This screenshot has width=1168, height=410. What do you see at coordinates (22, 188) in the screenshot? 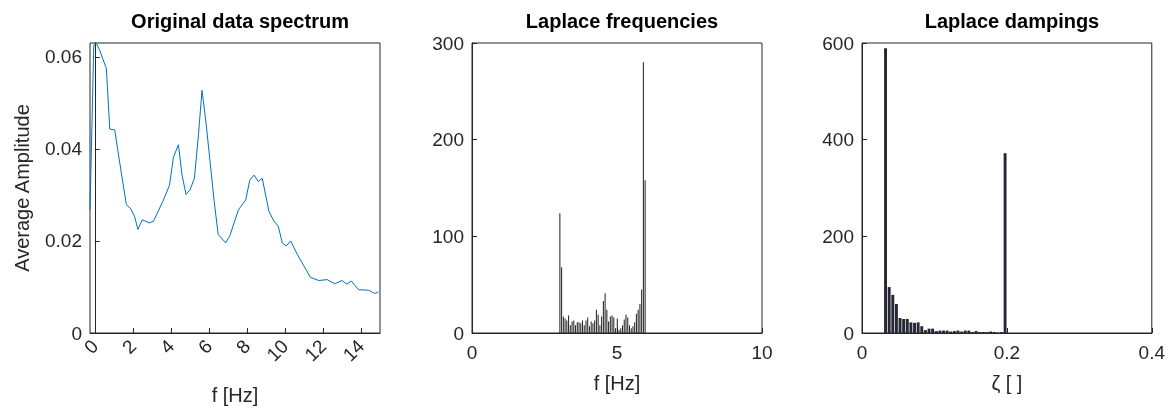
I see `y-axis-title: Average Amplitude` at bounding box center [22, 188].